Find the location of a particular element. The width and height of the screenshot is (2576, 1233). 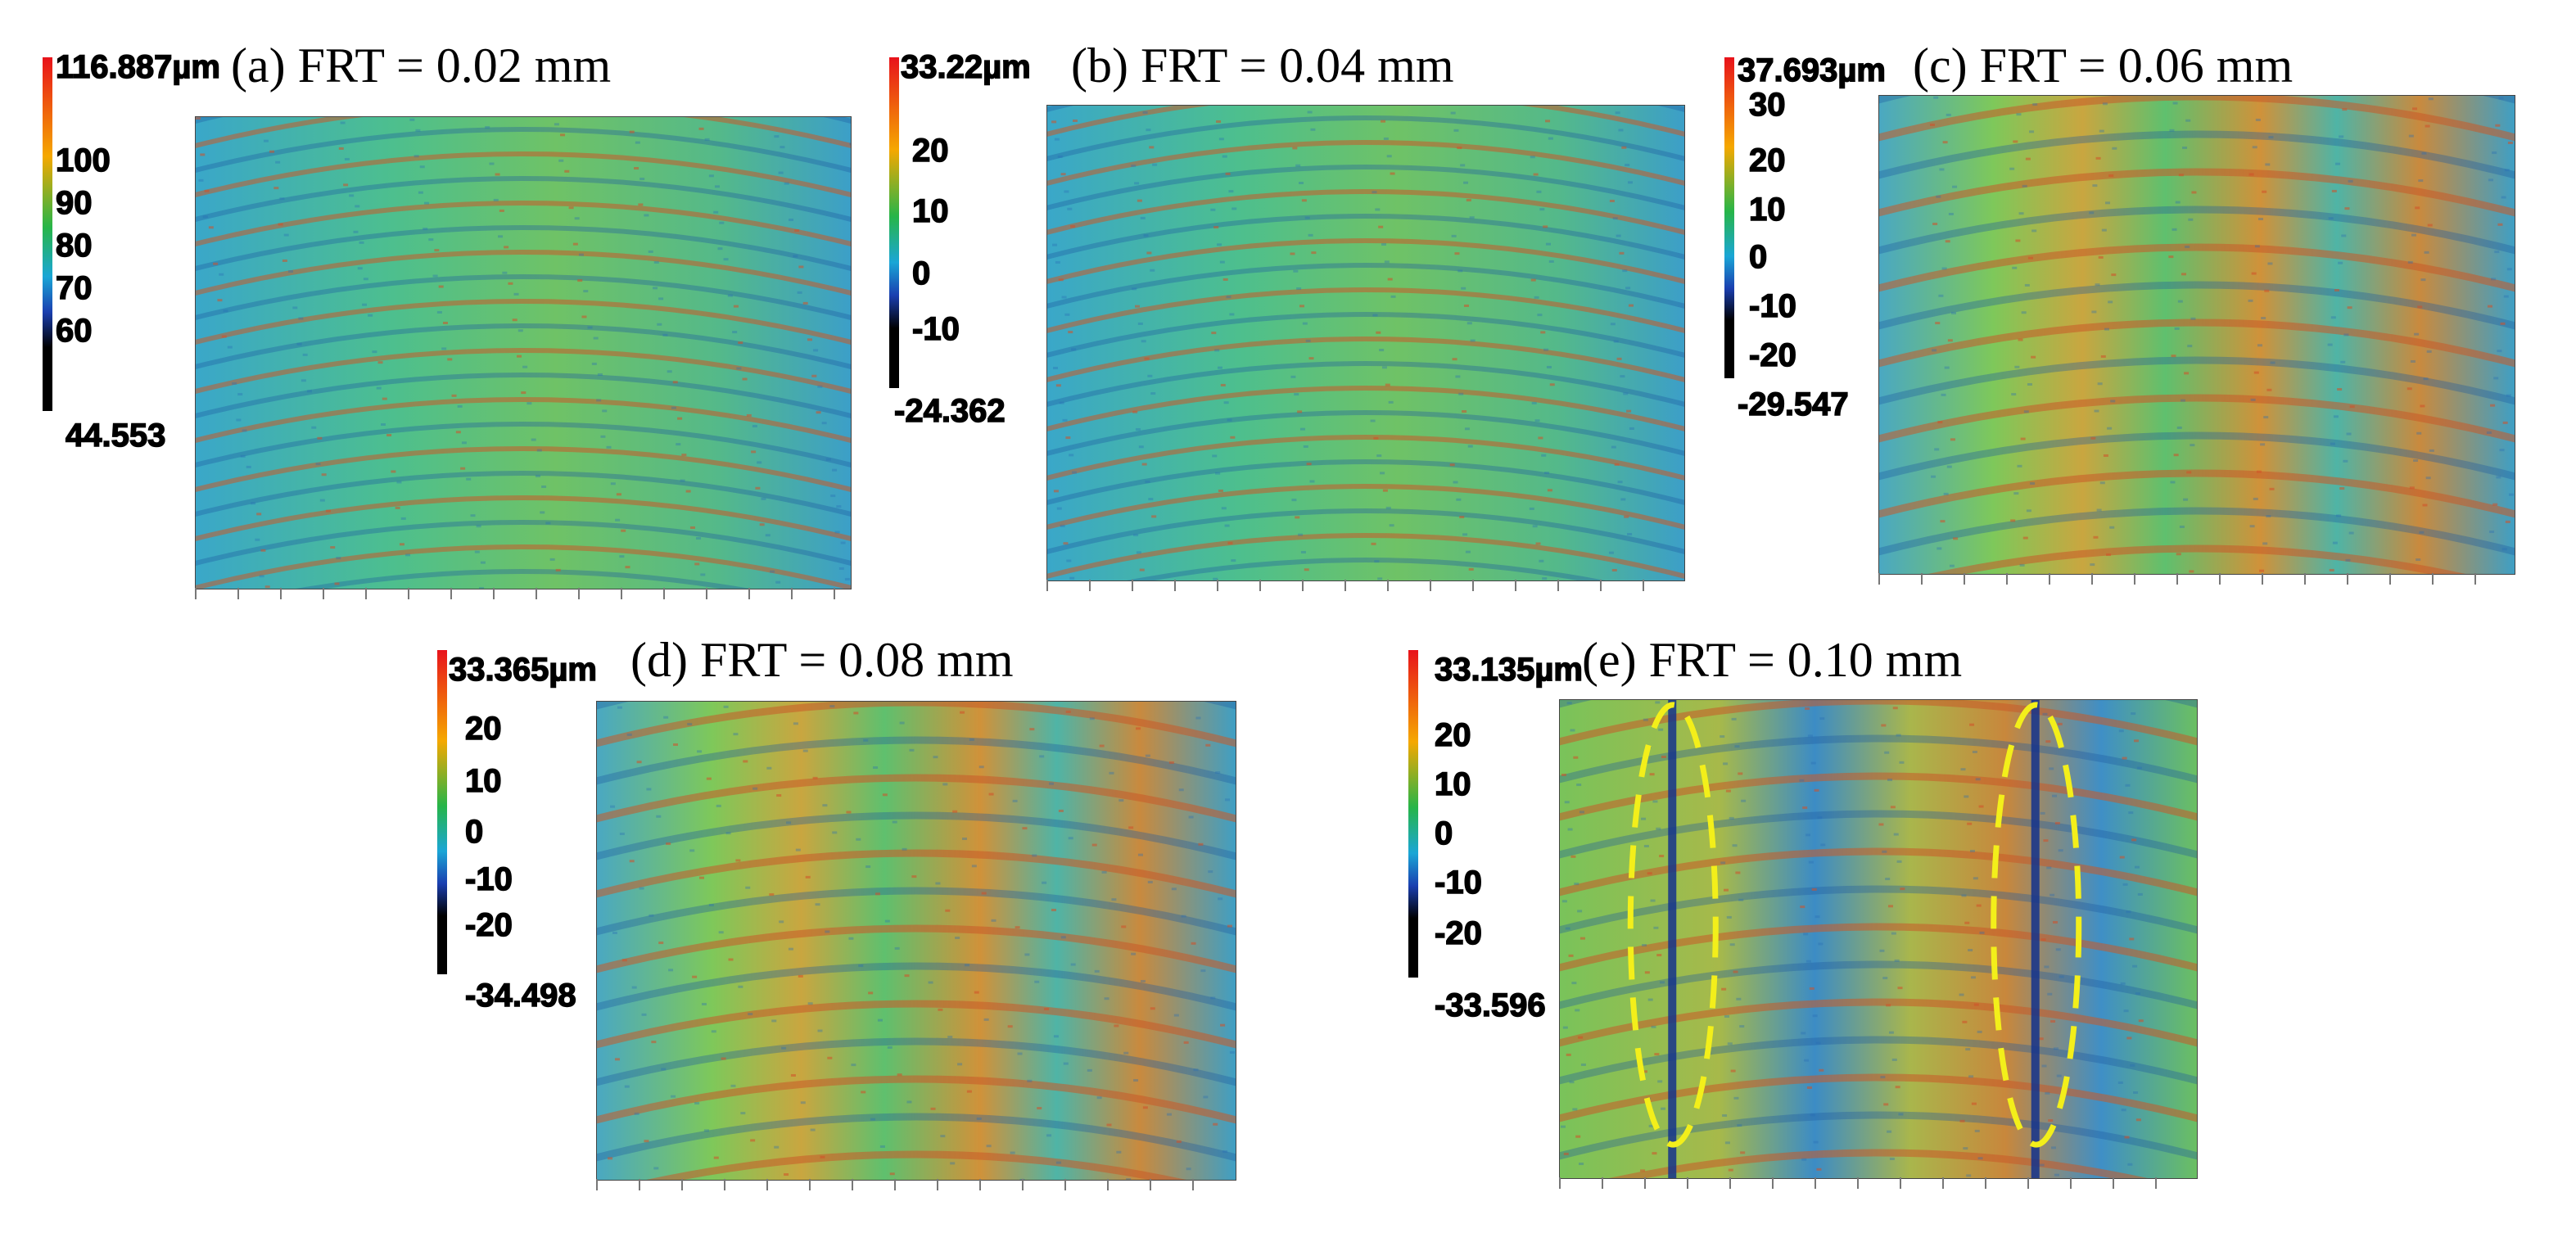

colorbar-a-tick: 100 is located at coordinates (83, 160).